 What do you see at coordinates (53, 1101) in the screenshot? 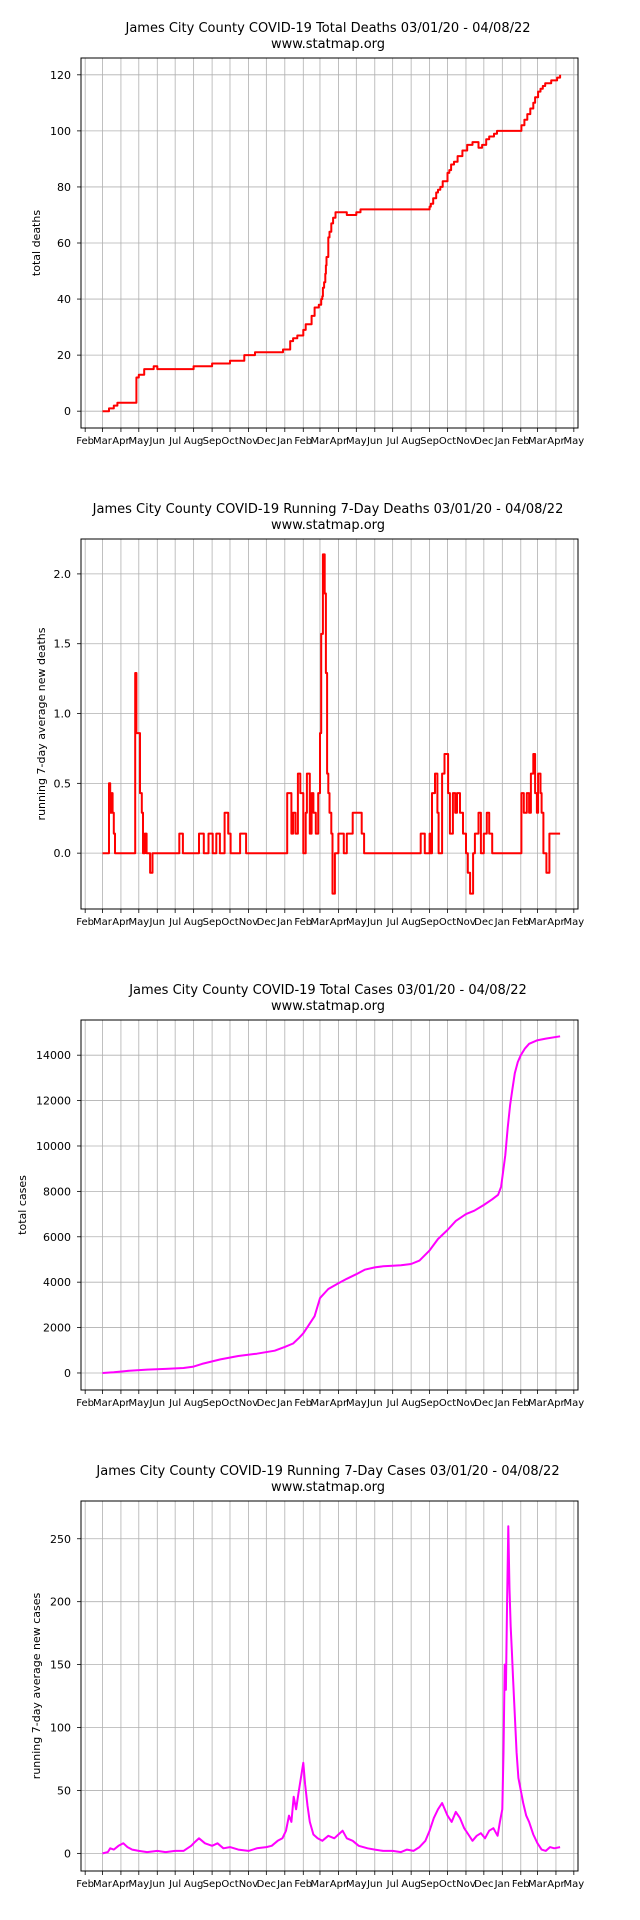
I see `y-tick-label: 12000` at bounding box center [53, 1101].